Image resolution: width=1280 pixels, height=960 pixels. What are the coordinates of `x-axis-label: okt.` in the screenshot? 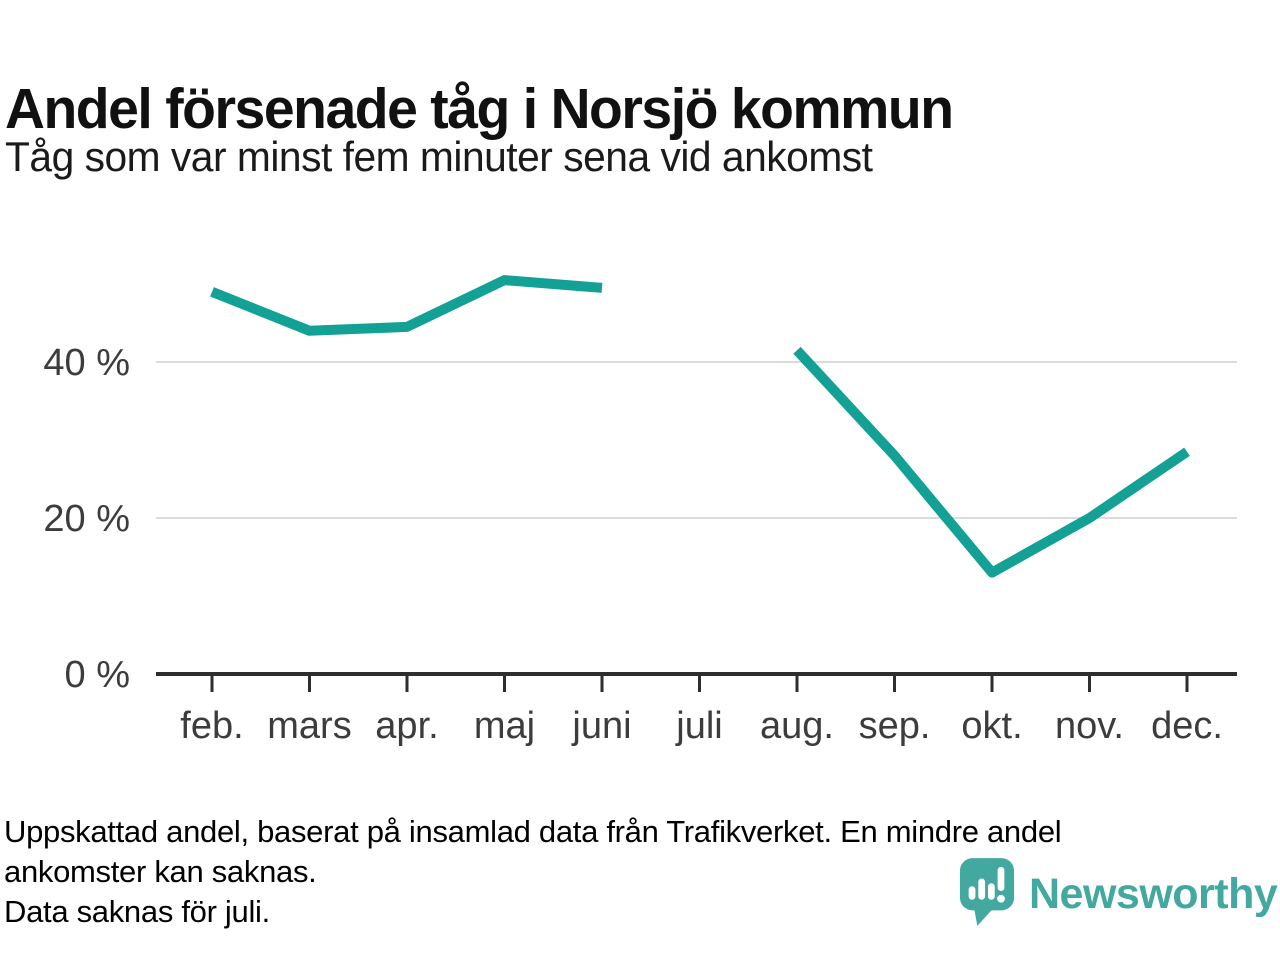 It's located at (991, 726).